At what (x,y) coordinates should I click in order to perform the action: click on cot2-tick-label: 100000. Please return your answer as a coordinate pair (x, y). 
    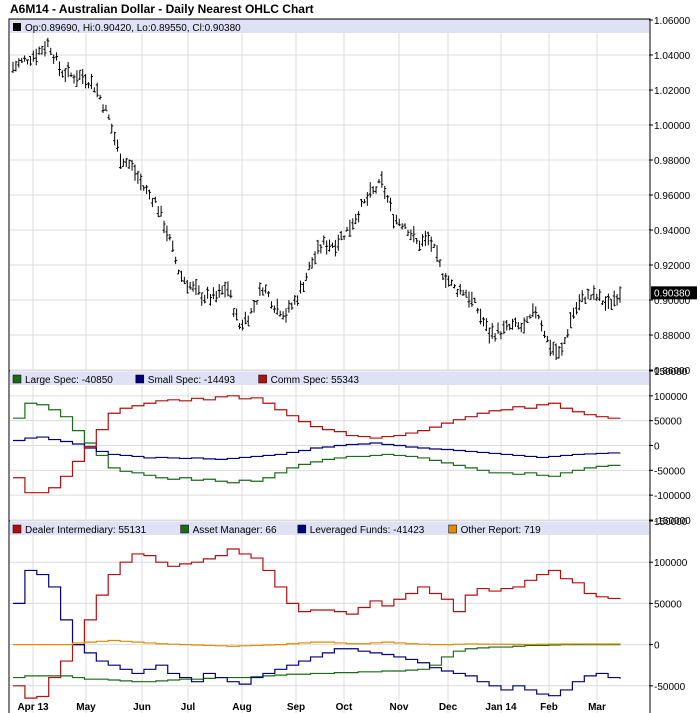
    Looking at the image, I should click on (671, 563).